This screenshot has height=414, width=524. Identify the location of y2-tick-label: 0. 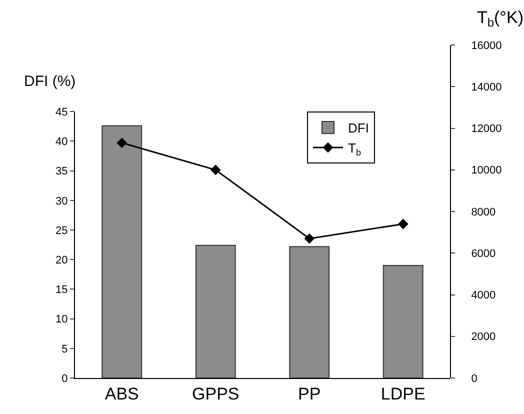
(474, 378).